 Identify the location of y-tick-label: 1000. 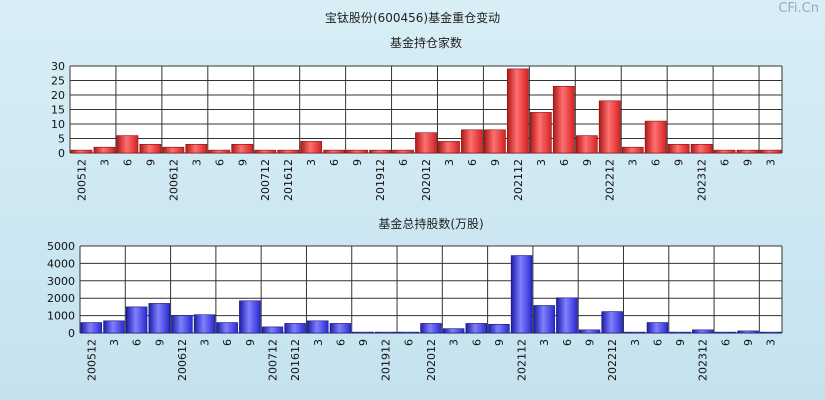
(61, 316).